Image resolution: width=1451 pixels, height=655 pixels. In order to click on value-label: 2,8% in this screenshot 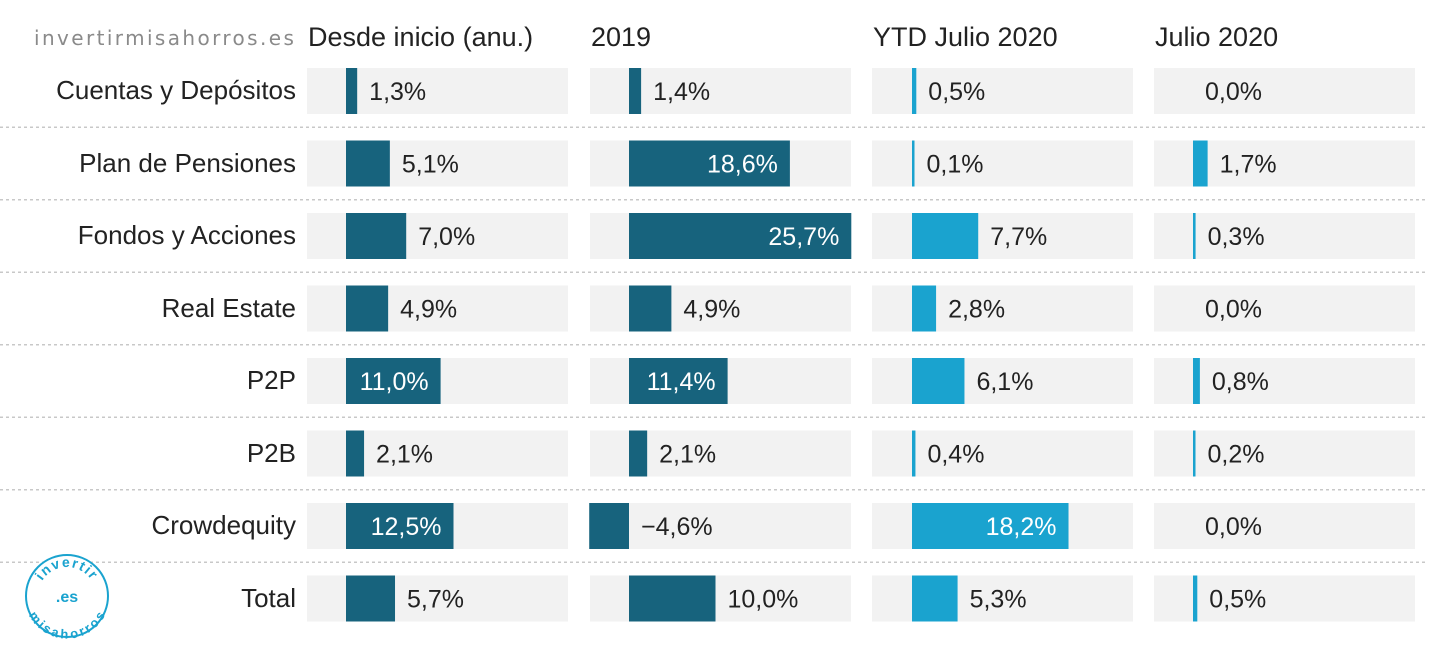, I will do `click(976, 310)`.